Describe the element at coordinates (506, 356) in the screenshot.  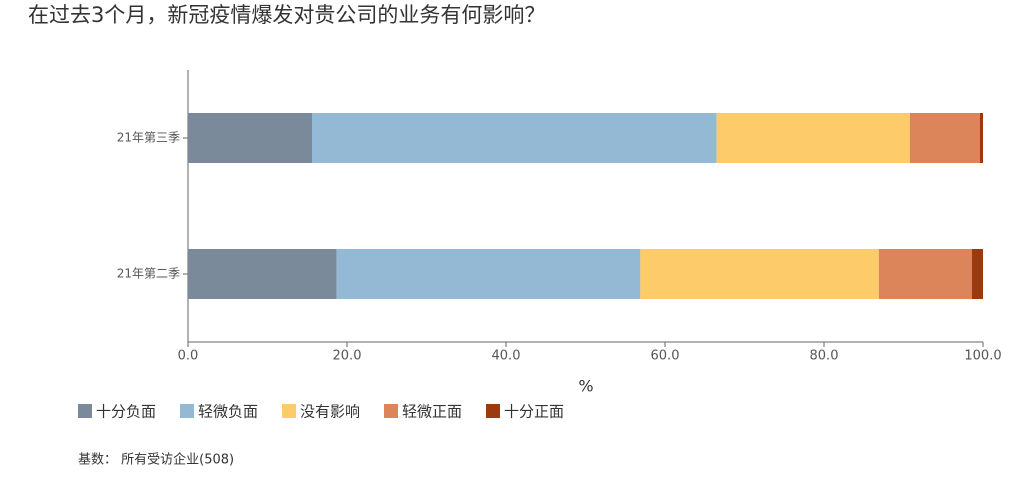
I see `x-tick-label: 40.0` at that location.